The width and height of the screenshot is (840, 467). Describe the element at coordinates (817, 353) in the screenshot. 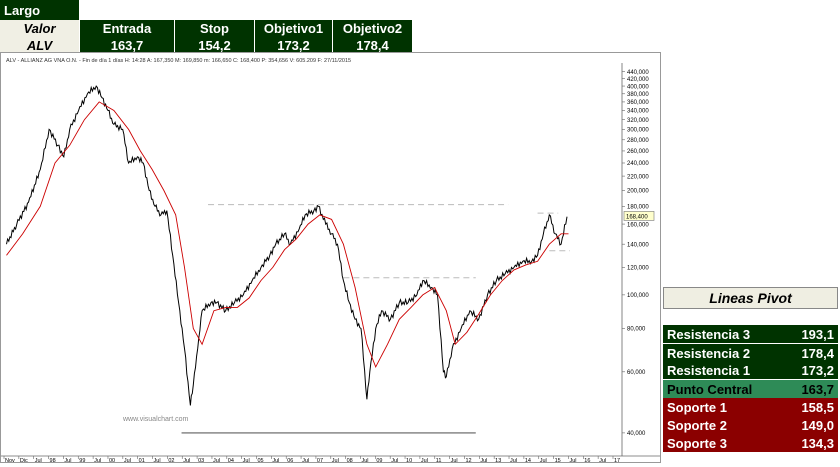

I see `pivot-row-value: 178,4` at that location.